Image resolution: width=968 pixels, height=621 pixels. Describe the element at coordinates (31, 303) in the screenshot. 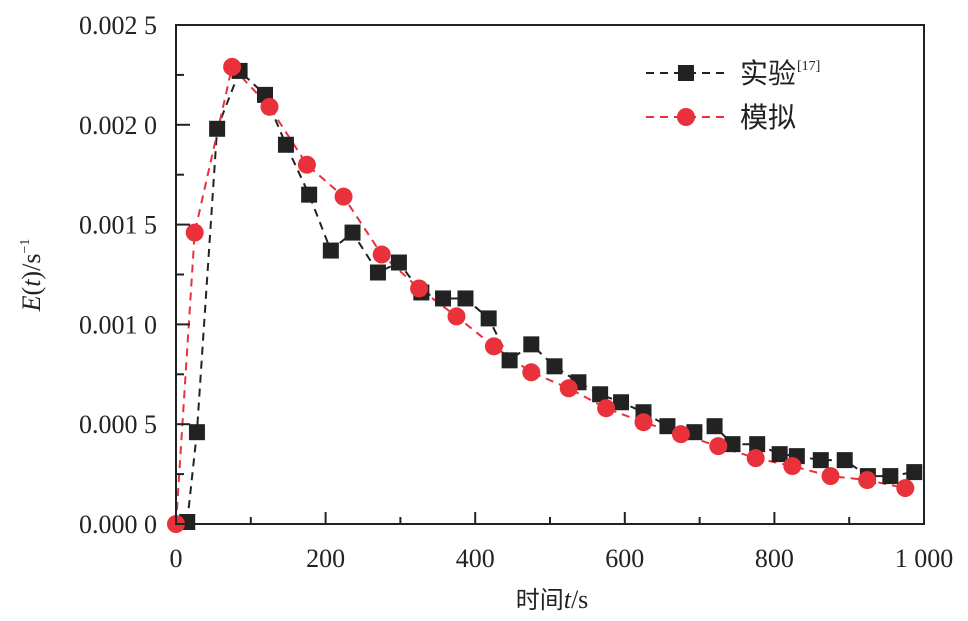

I see `y-axis-title-var: E` at that location.